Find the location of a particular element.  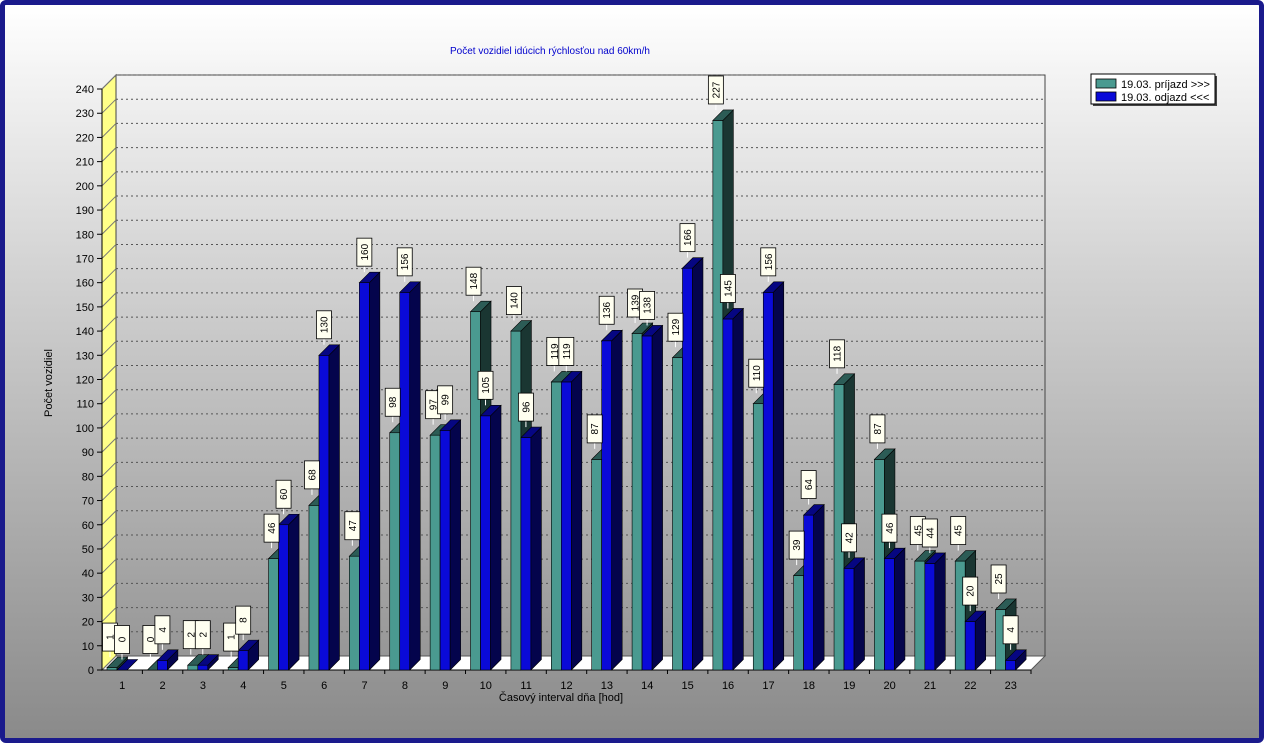

data-label-text: 20 is located at coordinates (971, 591).